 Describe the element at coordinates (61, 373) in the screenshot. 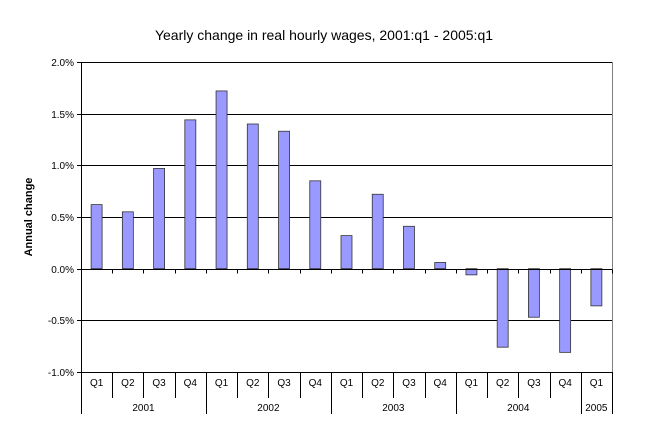

I see `y-tick-label: -1.0%` at that location.